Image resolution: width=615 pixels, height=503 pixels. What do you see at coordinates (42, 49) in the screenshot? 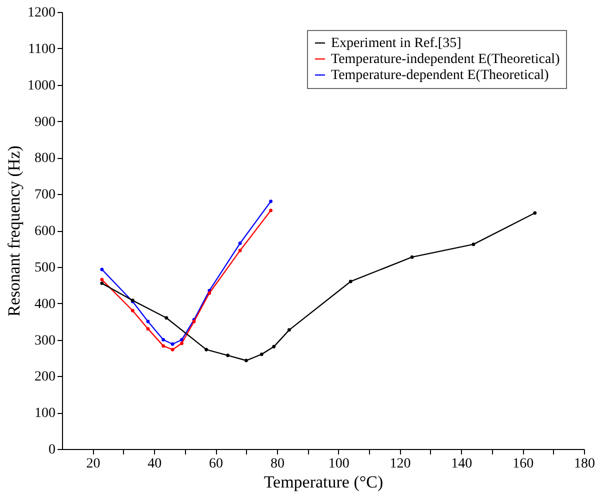
I see `y-tick-label: 1100` at bounding box center [42, 49].